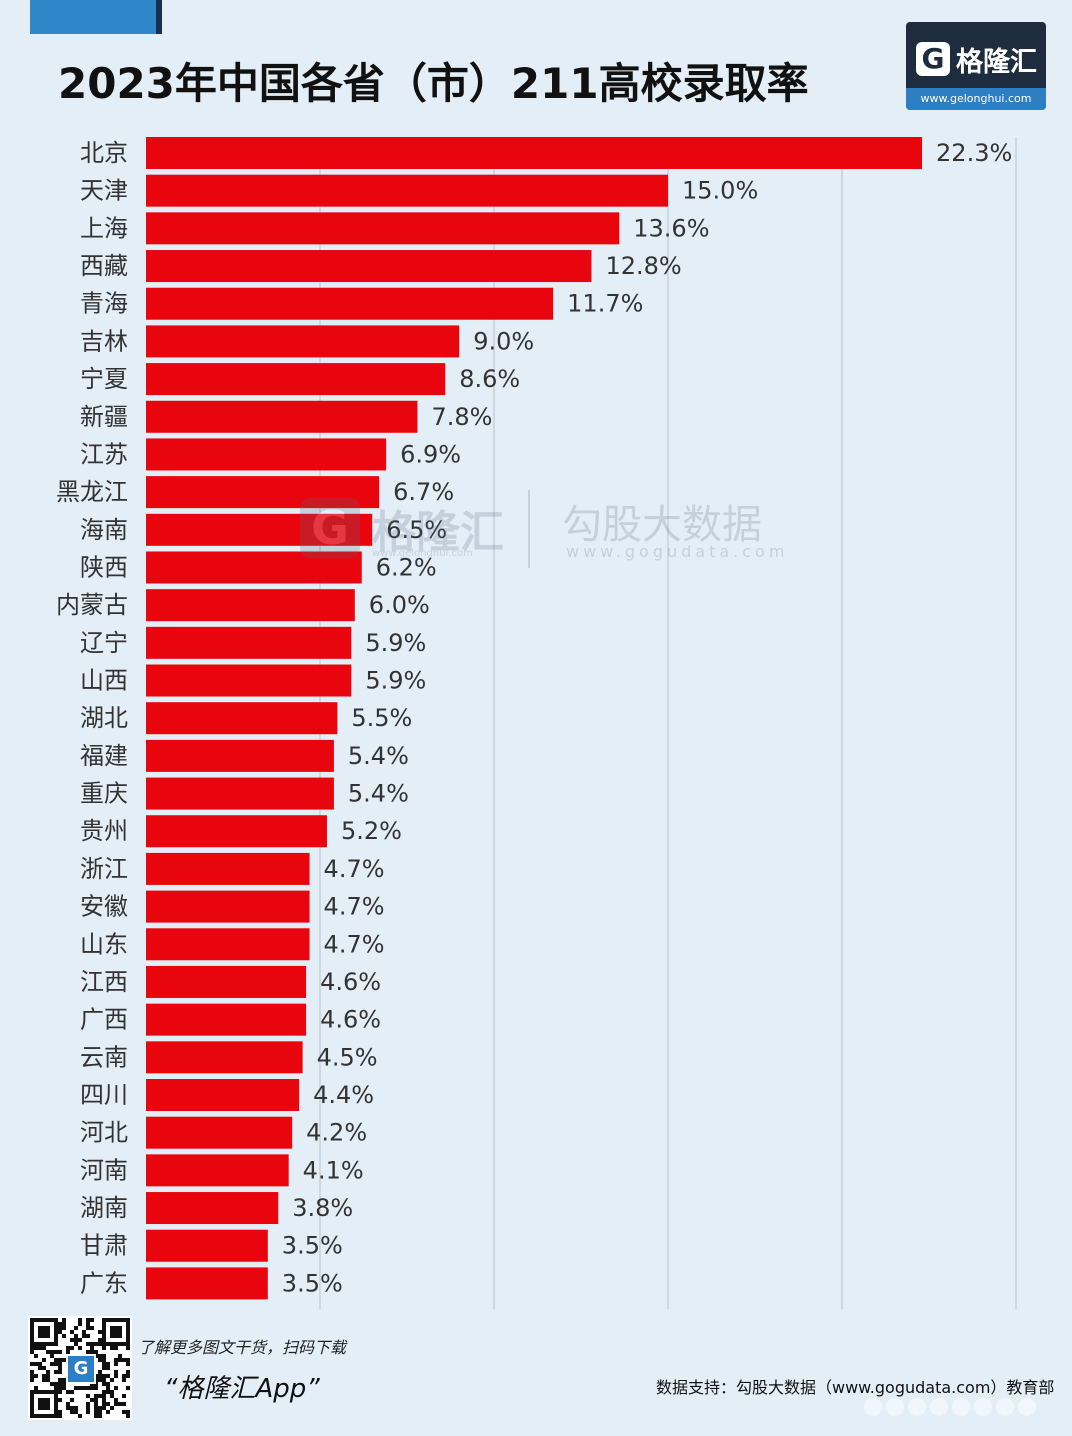 The image size is (1072, 1436). Describe the element at coordinates (354, 907) in the screenshot. I see `value-label: 4.7%` at that location.